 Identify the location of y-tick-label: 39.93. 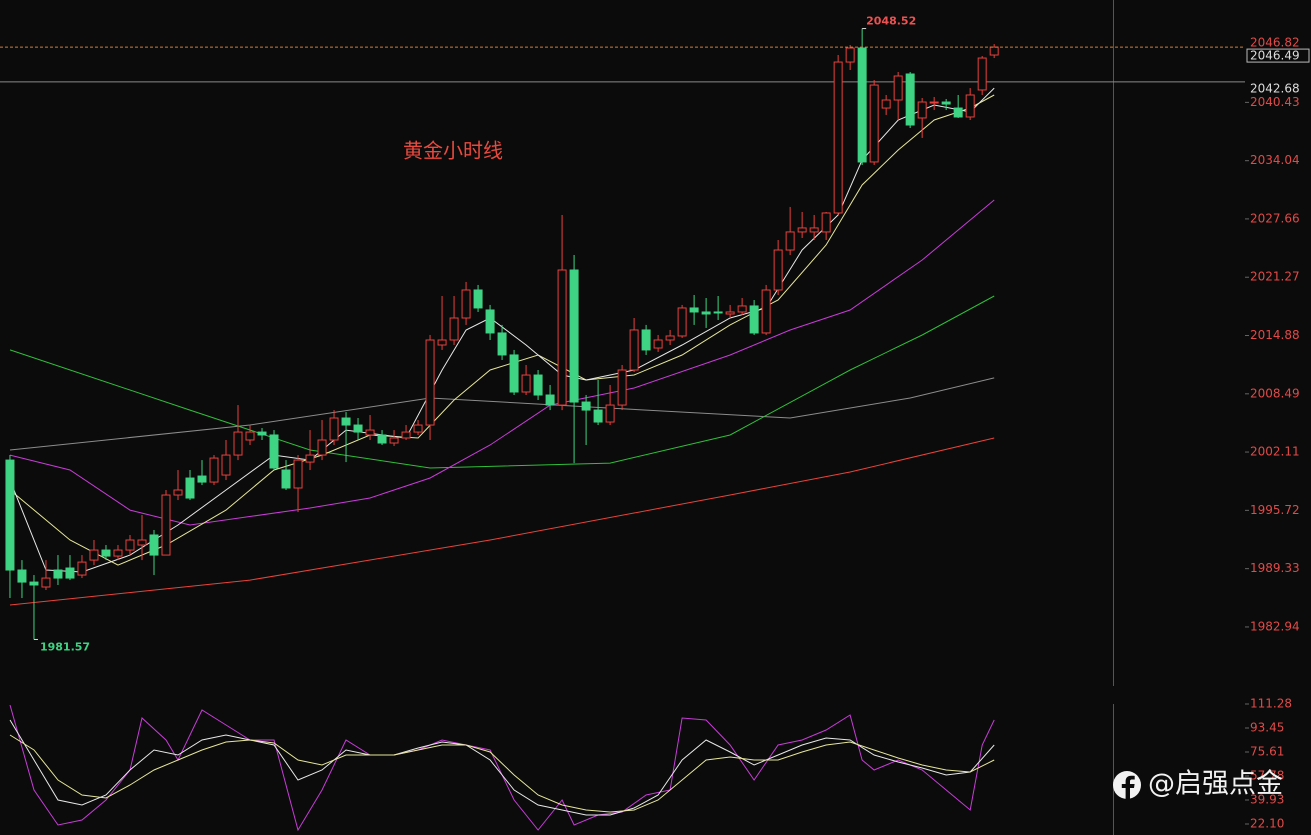
(1267, 800).